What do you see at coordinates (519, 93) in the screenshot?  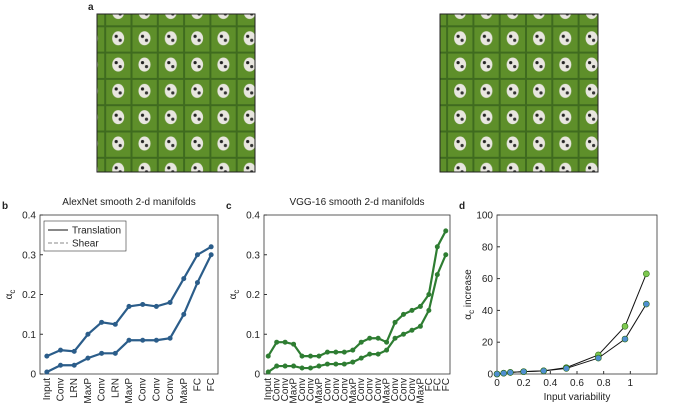 I see `image-grid` at bounding box center [519, 93].